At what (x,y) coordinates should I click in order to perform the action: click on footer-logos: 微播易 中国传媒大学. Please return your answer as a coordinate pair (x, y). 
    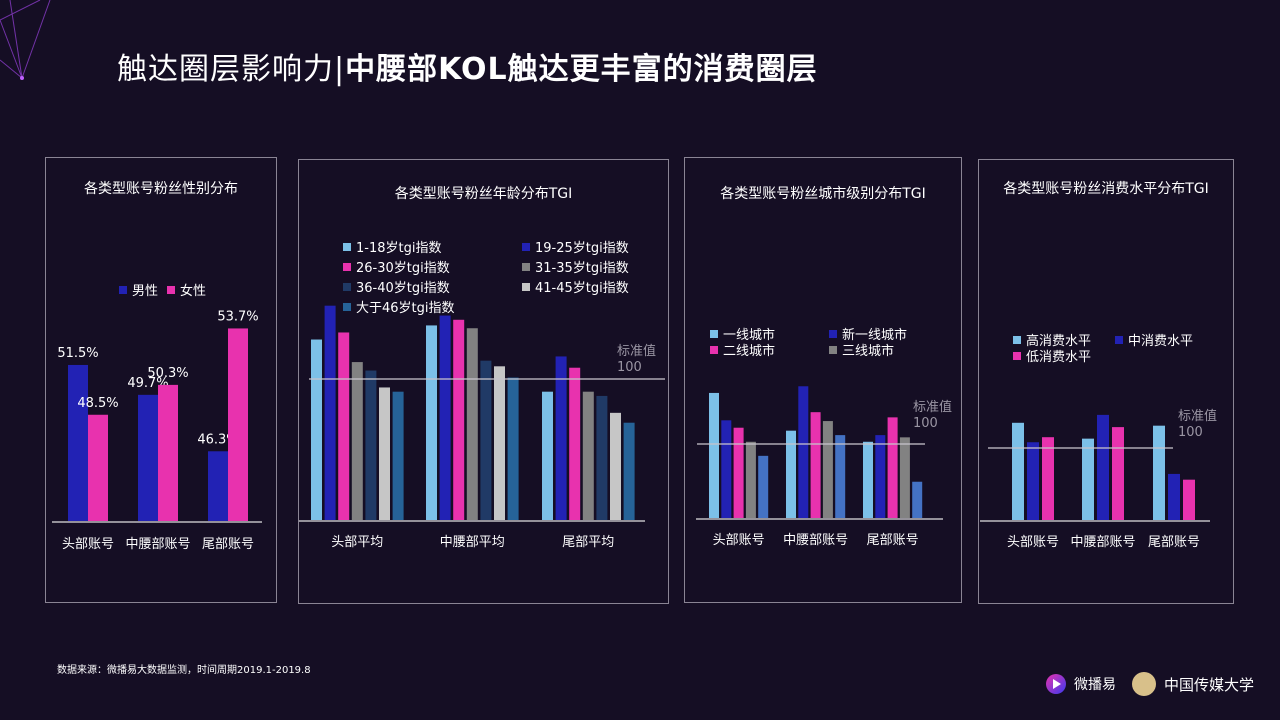
    Looking at the image, I should click on (1150, 684).